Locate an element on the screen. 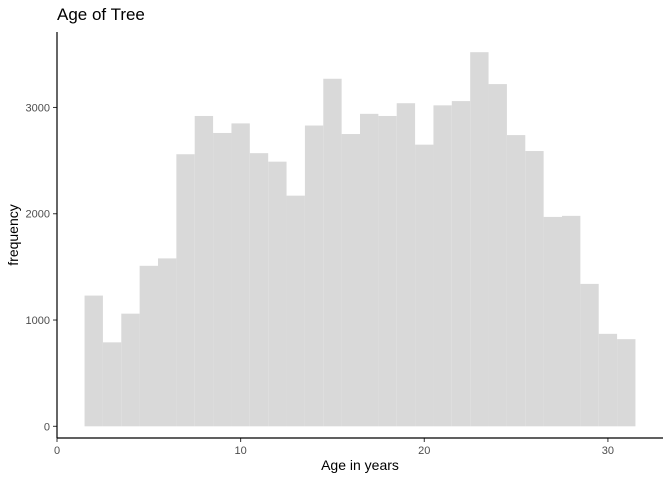  x-axis-title: Age in years is located at coordinates (360, 465).